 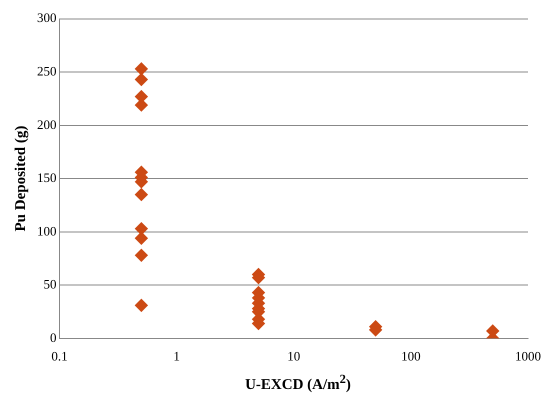 What do you see at coordinates (528, 356) in the screenshot?
I see `x-tick-label: 1000` at bounding box center [528, 356].